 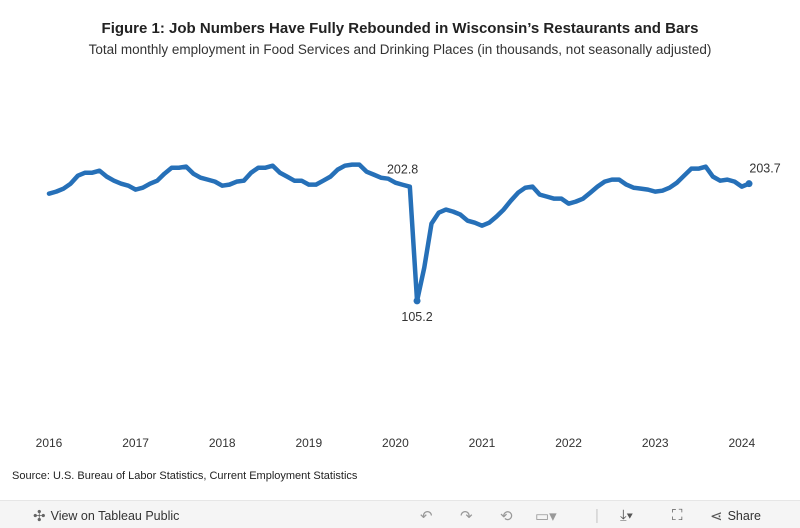 I want to click on view-on-tableau-label: View on Tableau Public, so click(x=115, y=516).